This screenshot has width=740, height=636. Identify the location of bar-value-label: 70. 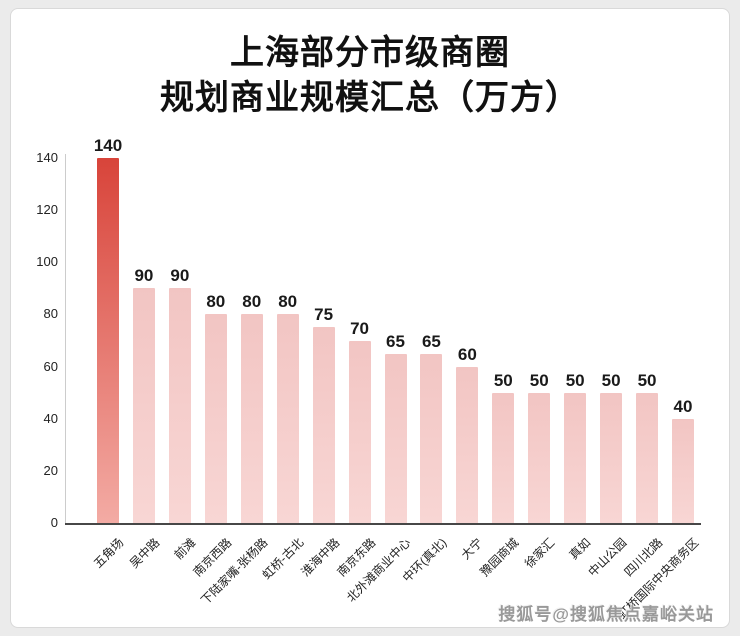
(360, 328).